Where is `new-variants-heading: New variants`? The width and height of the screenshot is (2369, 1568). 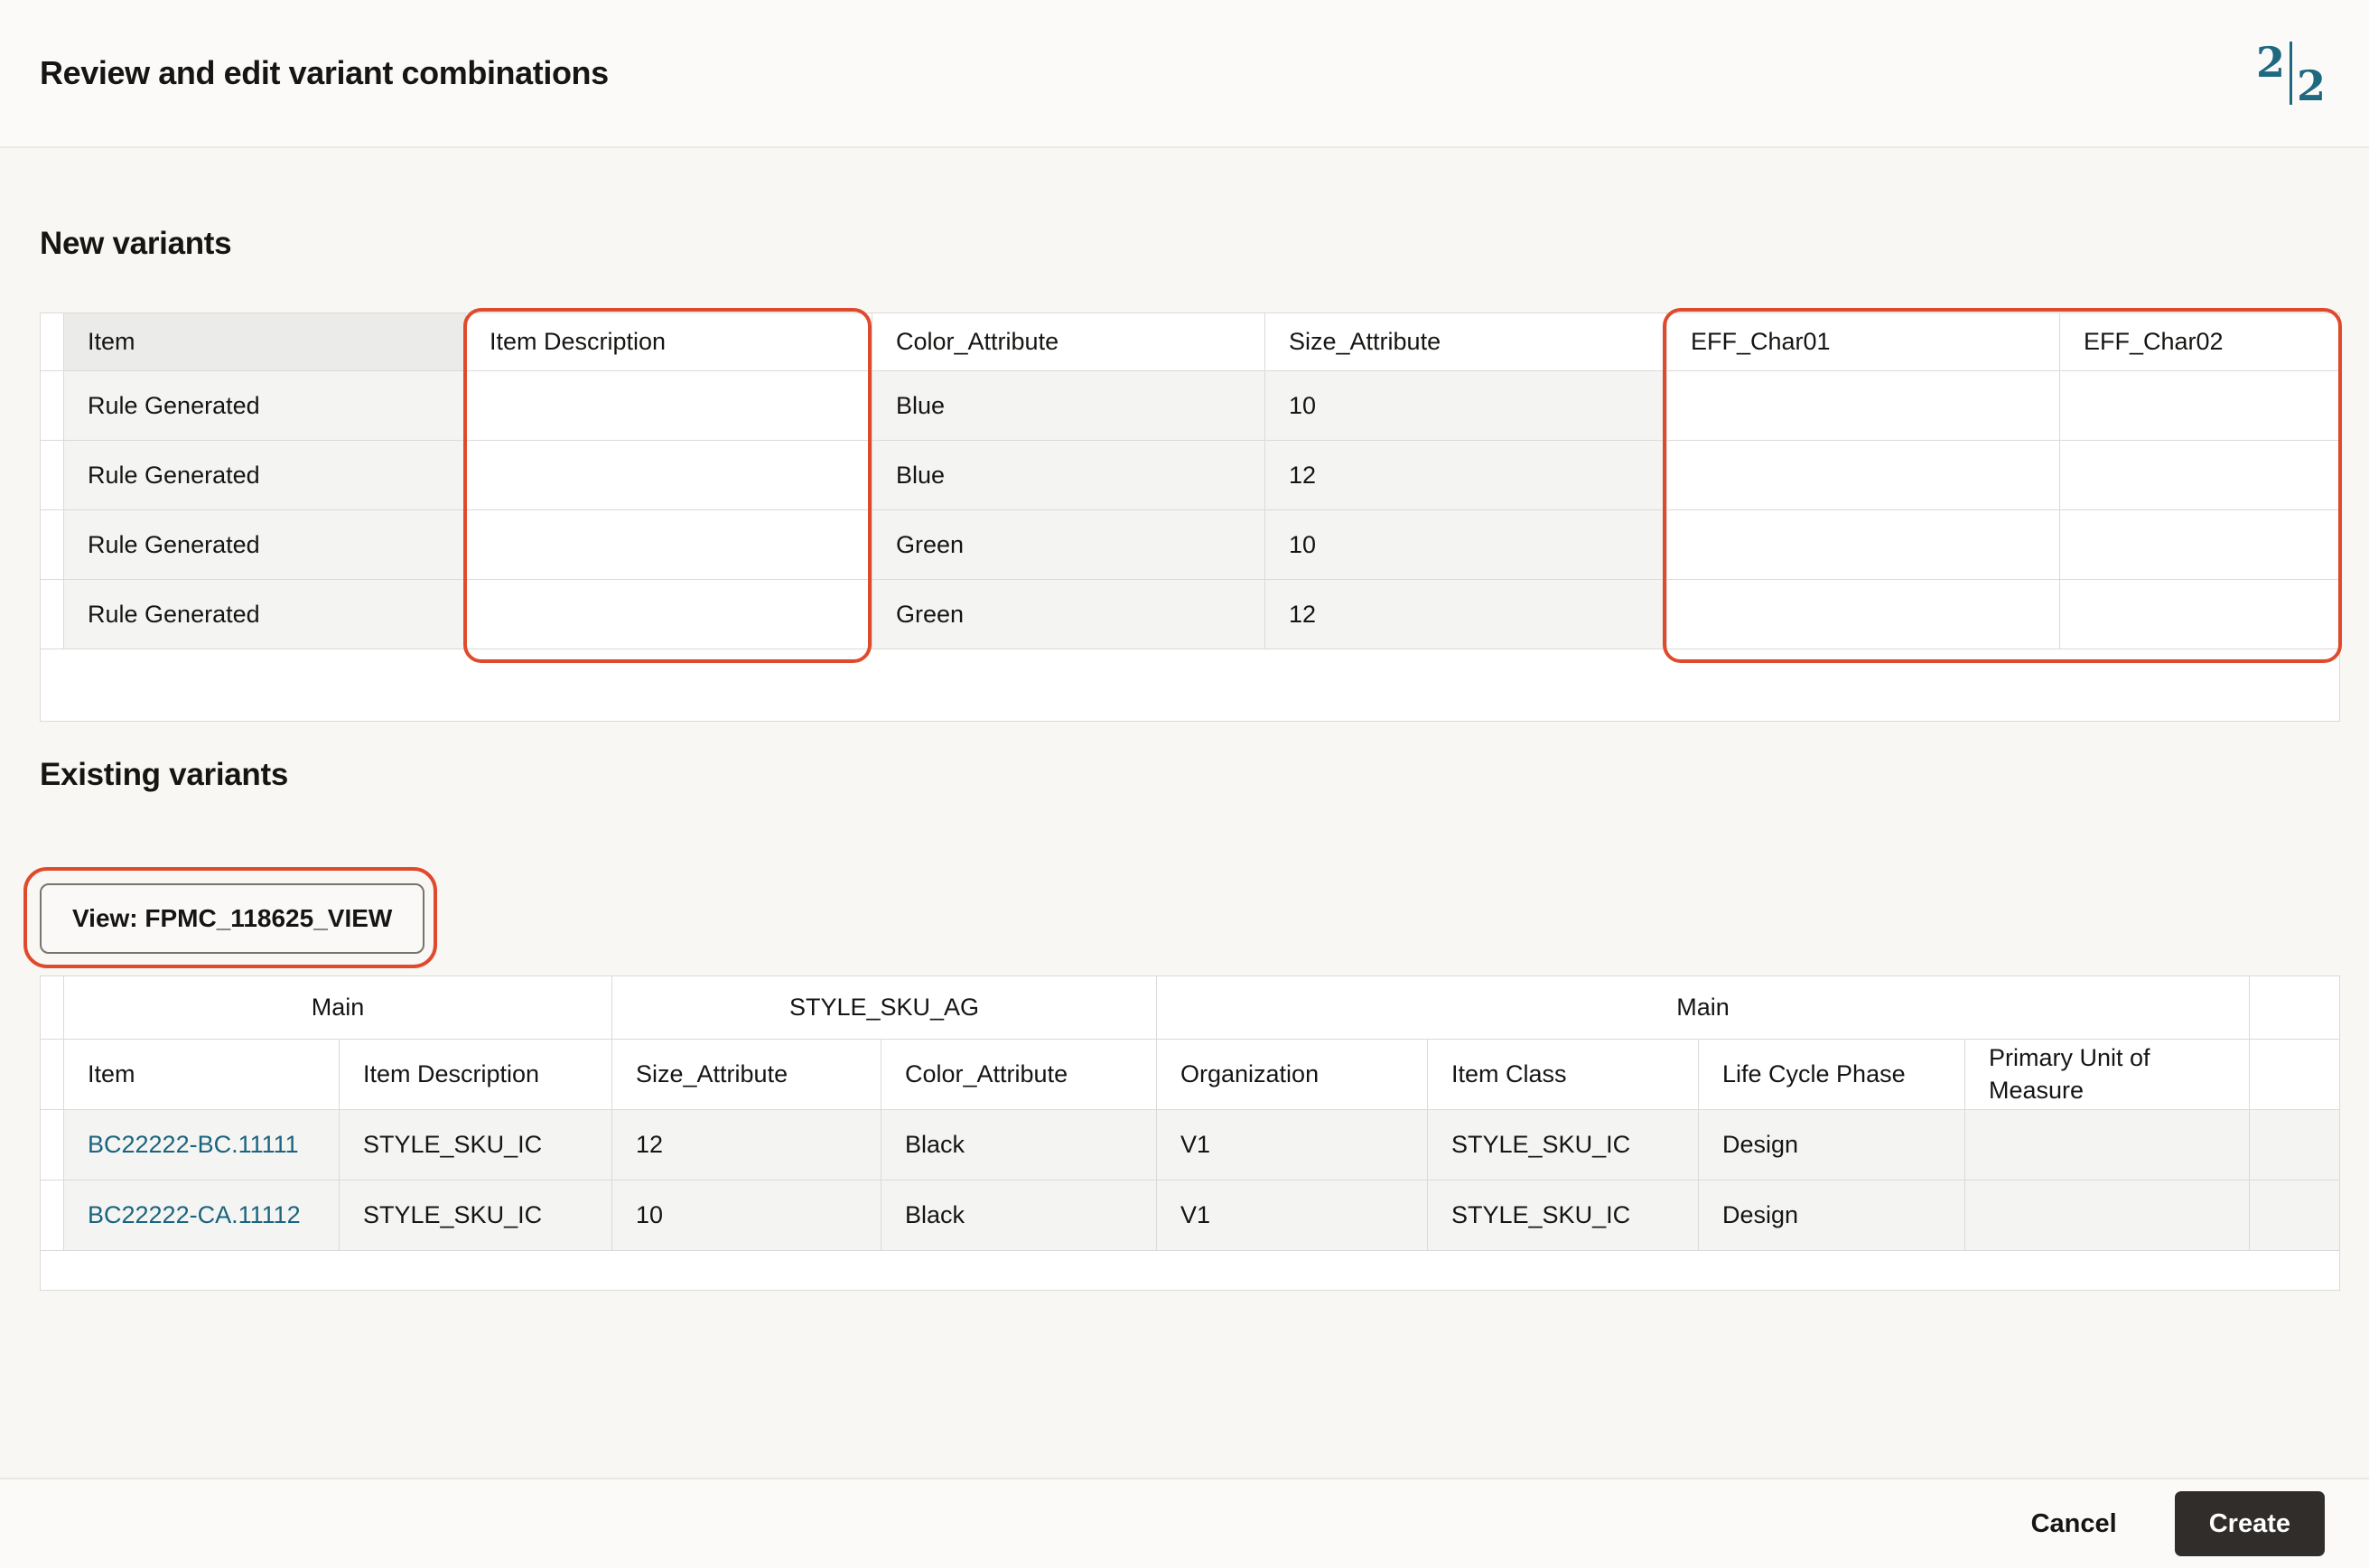 new-variants-heading: New variants is located at coordinates (136, 243).